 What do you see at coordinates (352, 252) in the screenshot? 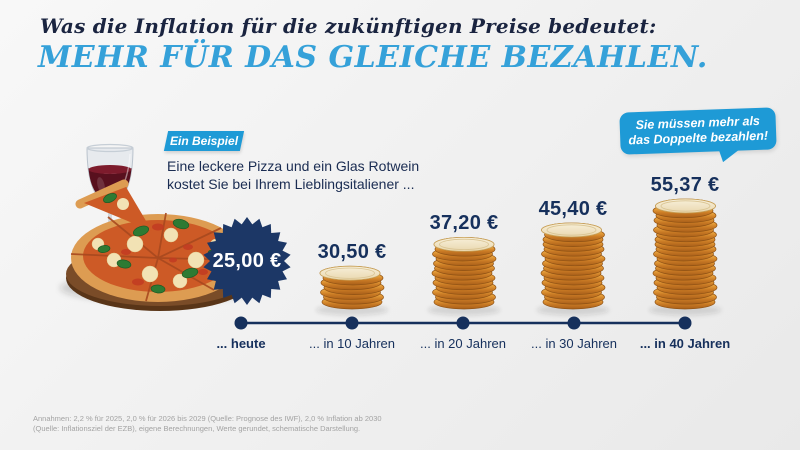
I see `price-label: 30,50 €` at bounding box center [352, 252].